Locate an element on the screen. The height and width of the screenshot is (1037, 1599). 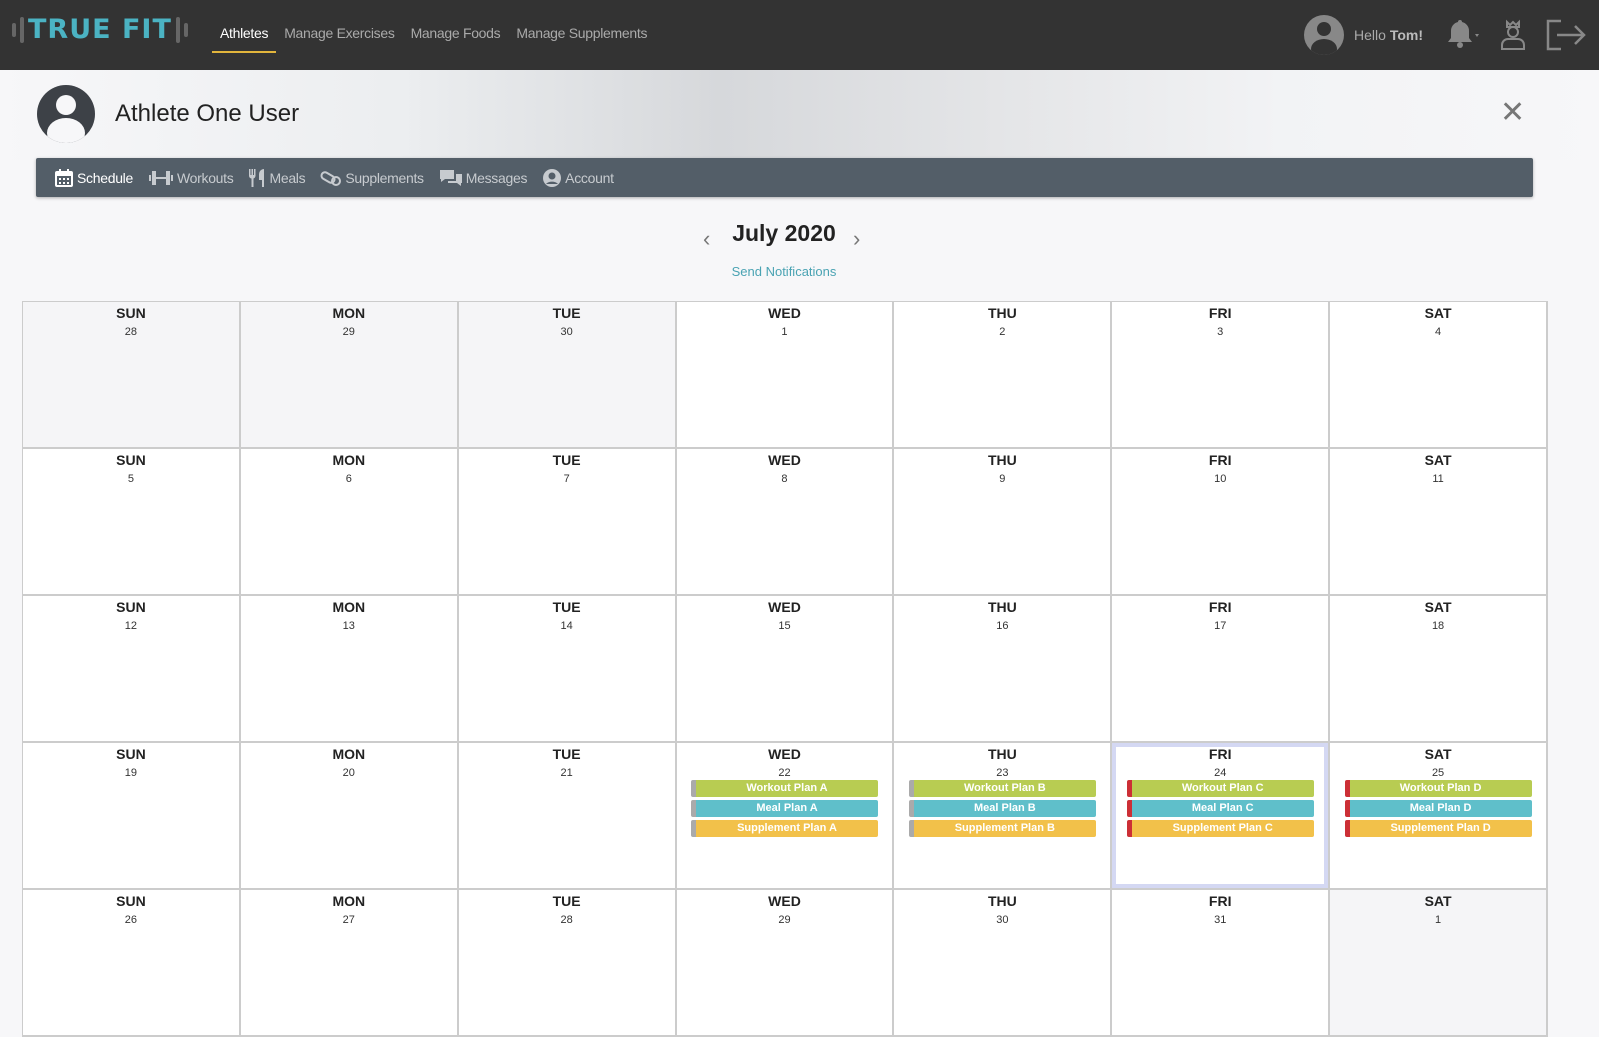
calendar-day: SUN 5 is located at coordinates (132, 522).